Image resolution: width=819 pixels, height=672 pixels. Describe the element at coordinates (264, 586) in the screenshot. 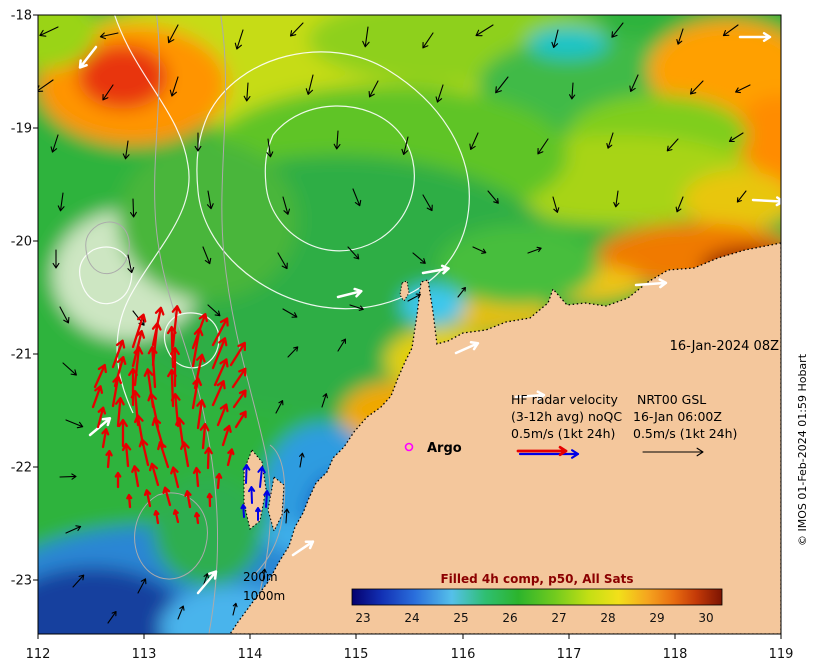

I see `depth-contour-labels: 200m 1000m` at that location.